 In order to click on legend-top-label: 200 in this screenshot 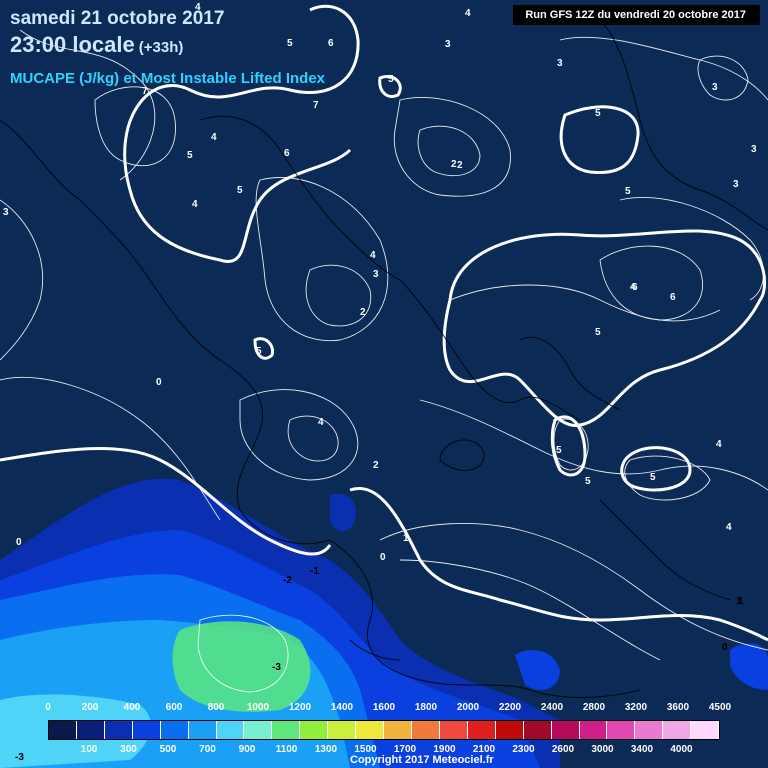, I will do `click(90, 707)`.